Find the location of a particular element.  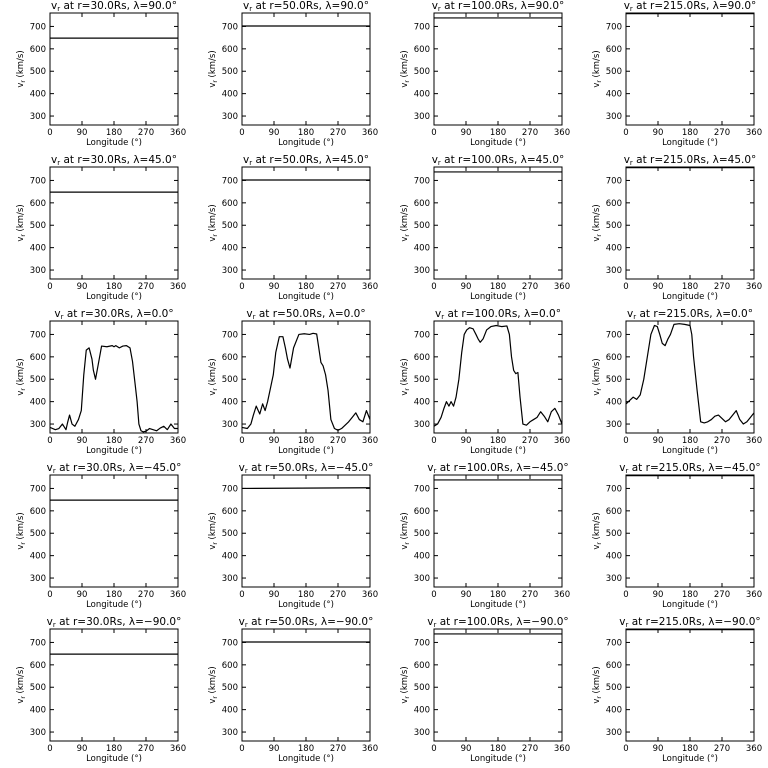

panel-title: vr at r=100.0Rs, λ=45.0° is located at coordinates (498, 160).